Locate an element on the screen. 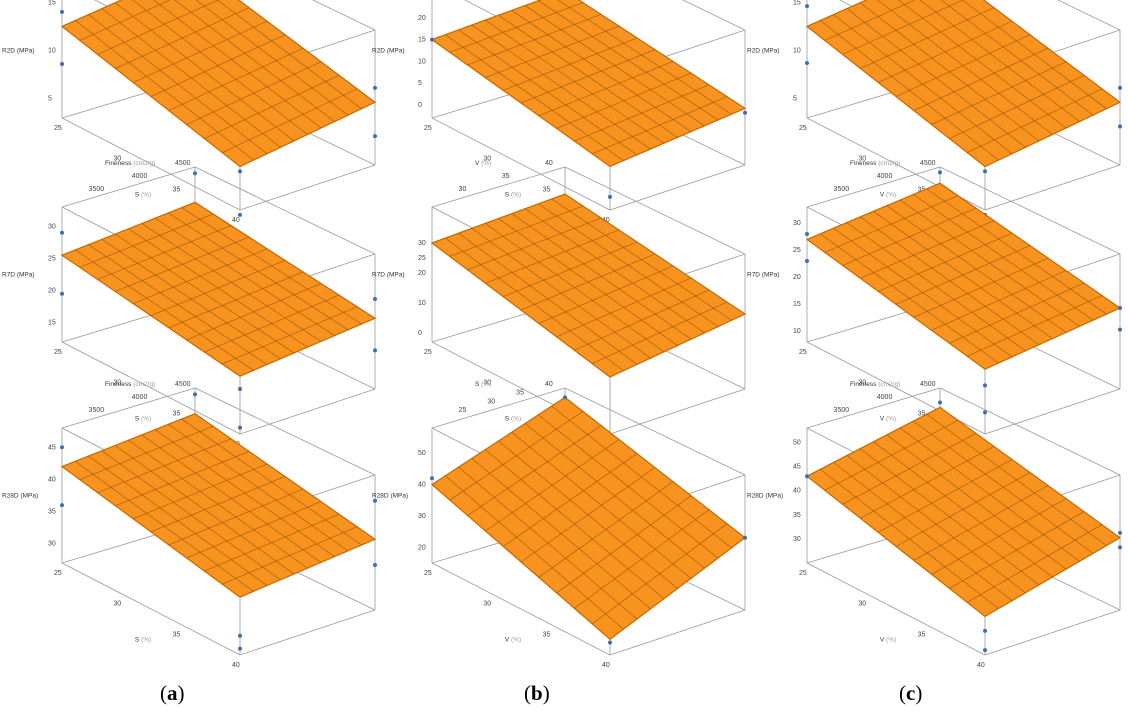 The width and height of the screenshot is (1129, 711). x-axis-label: V (%) is located at coordinates (888, 419).